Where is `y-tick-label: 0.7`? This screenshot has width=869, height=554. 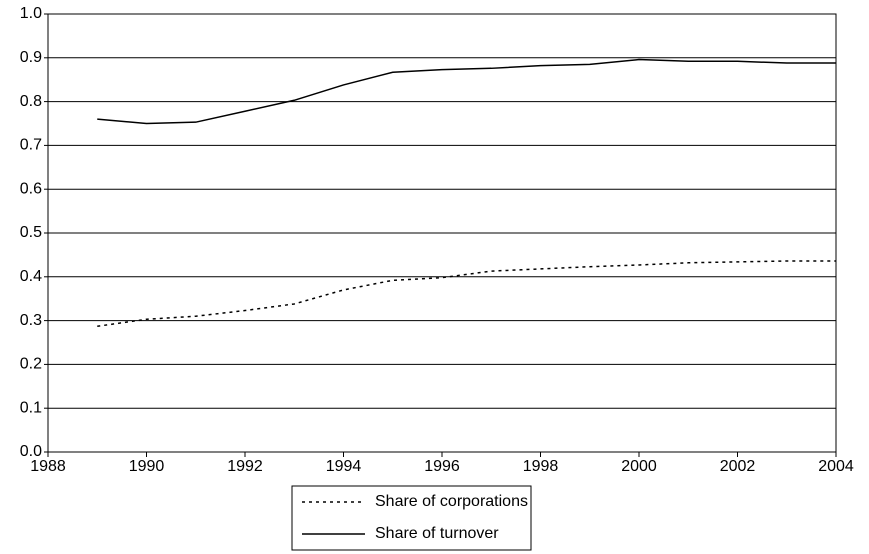
y-tick-label: 0.7 is located at coordinates (31, 145).